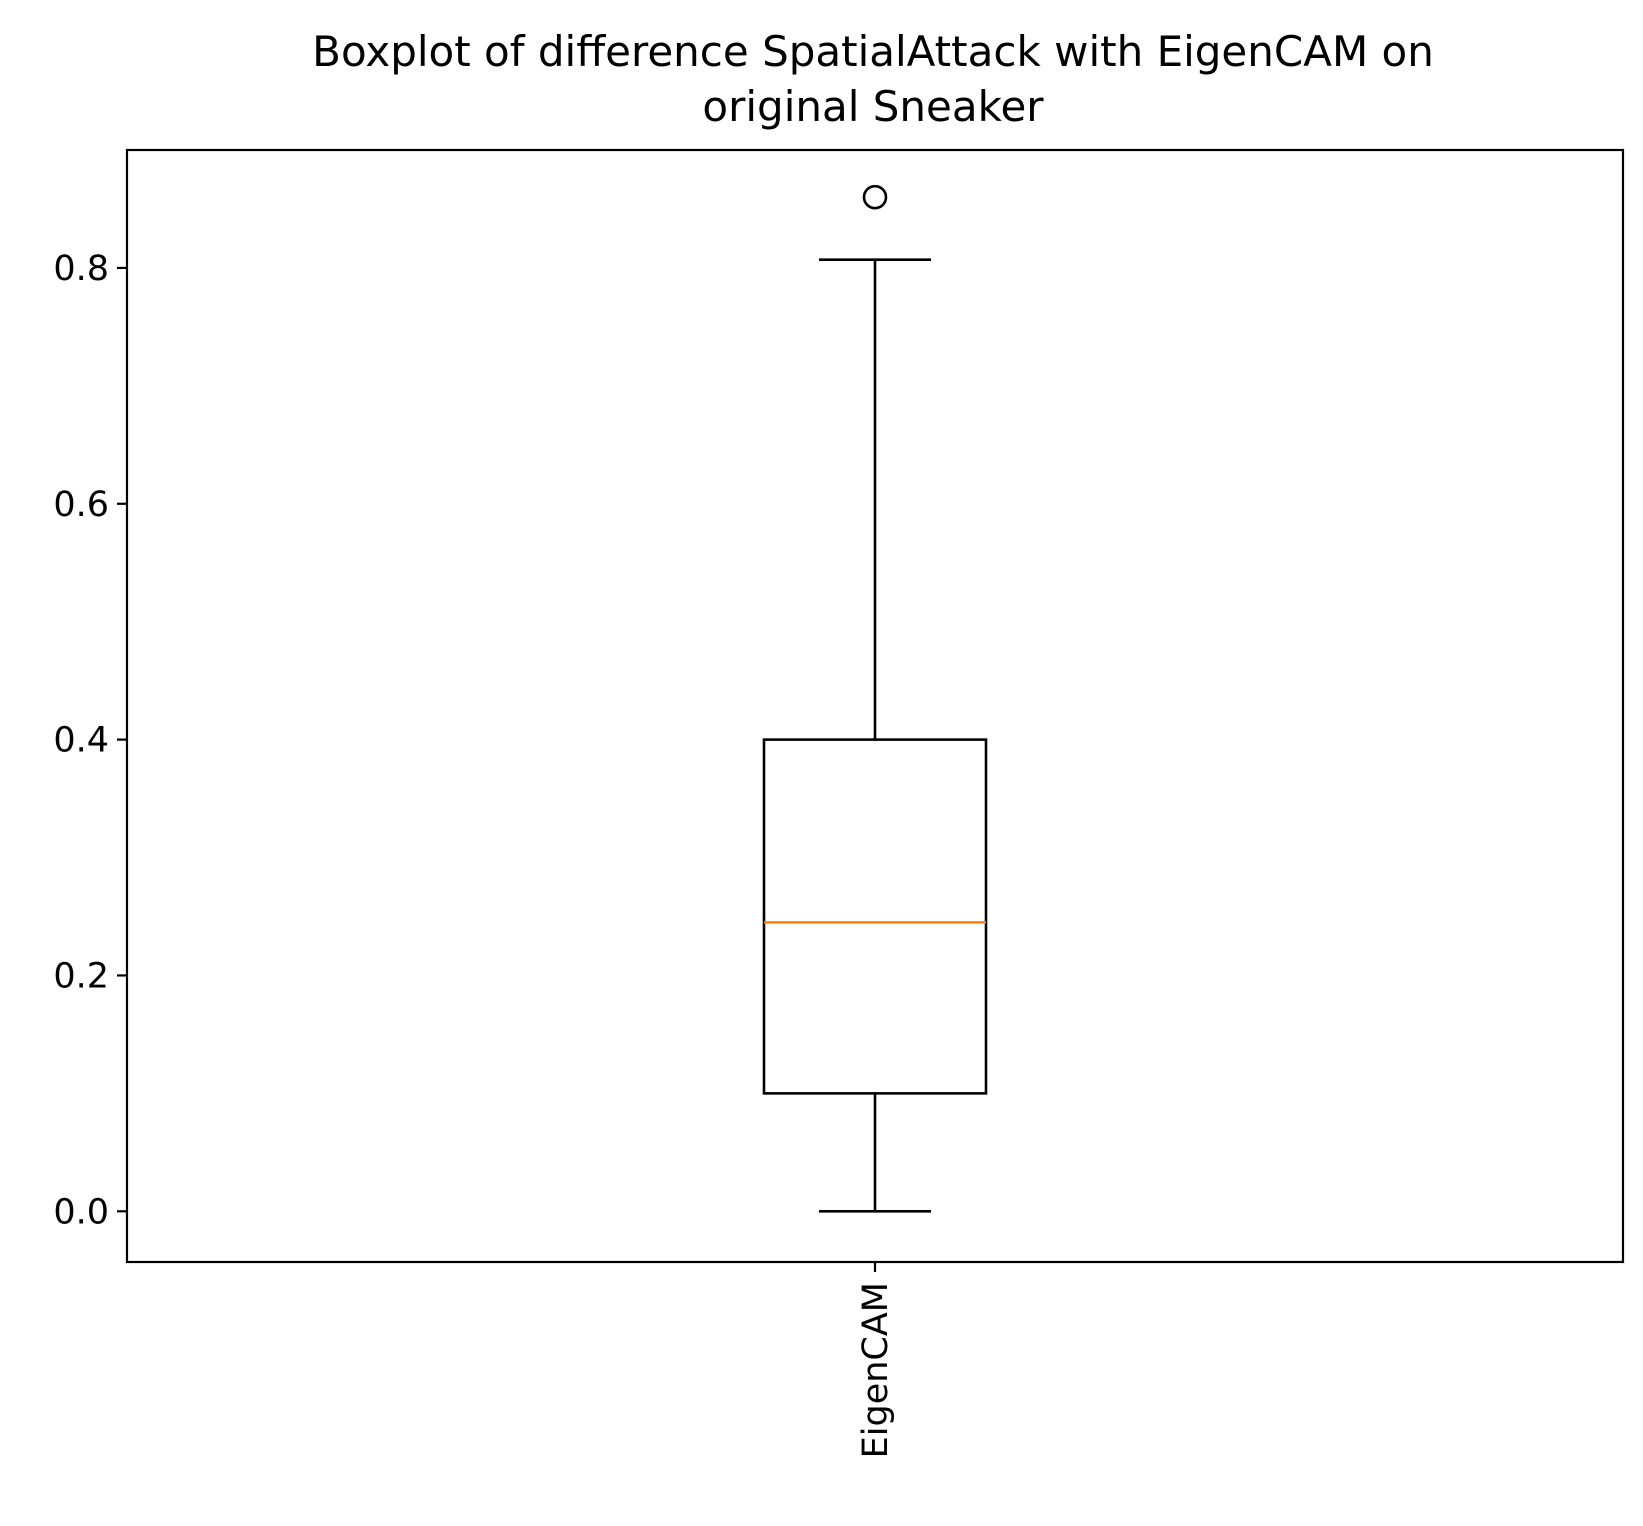  I want to click on outlier-point, so click(875, 197).